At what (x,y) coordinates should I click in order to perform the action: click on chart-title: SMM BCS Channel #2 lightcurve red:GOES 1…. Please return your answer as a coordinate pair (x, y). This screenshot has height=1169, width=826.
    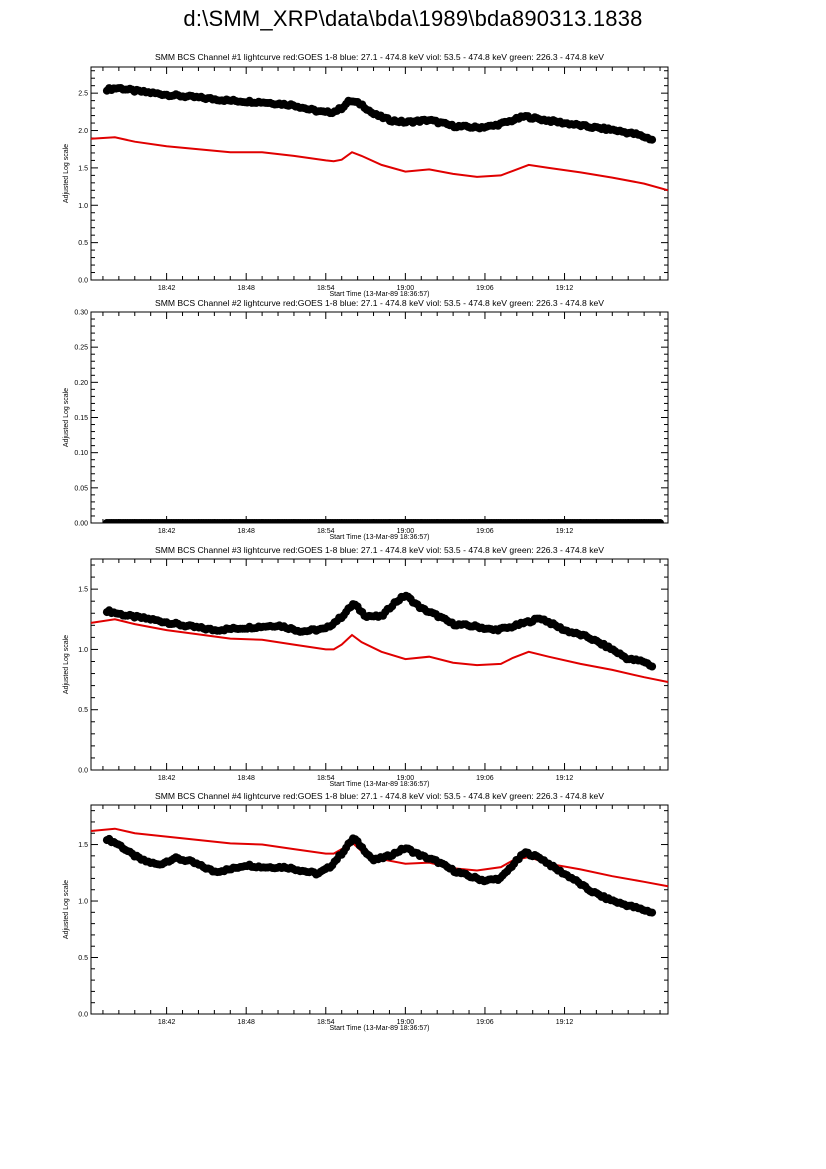
    Looking at the image, I should click on (379, 303).